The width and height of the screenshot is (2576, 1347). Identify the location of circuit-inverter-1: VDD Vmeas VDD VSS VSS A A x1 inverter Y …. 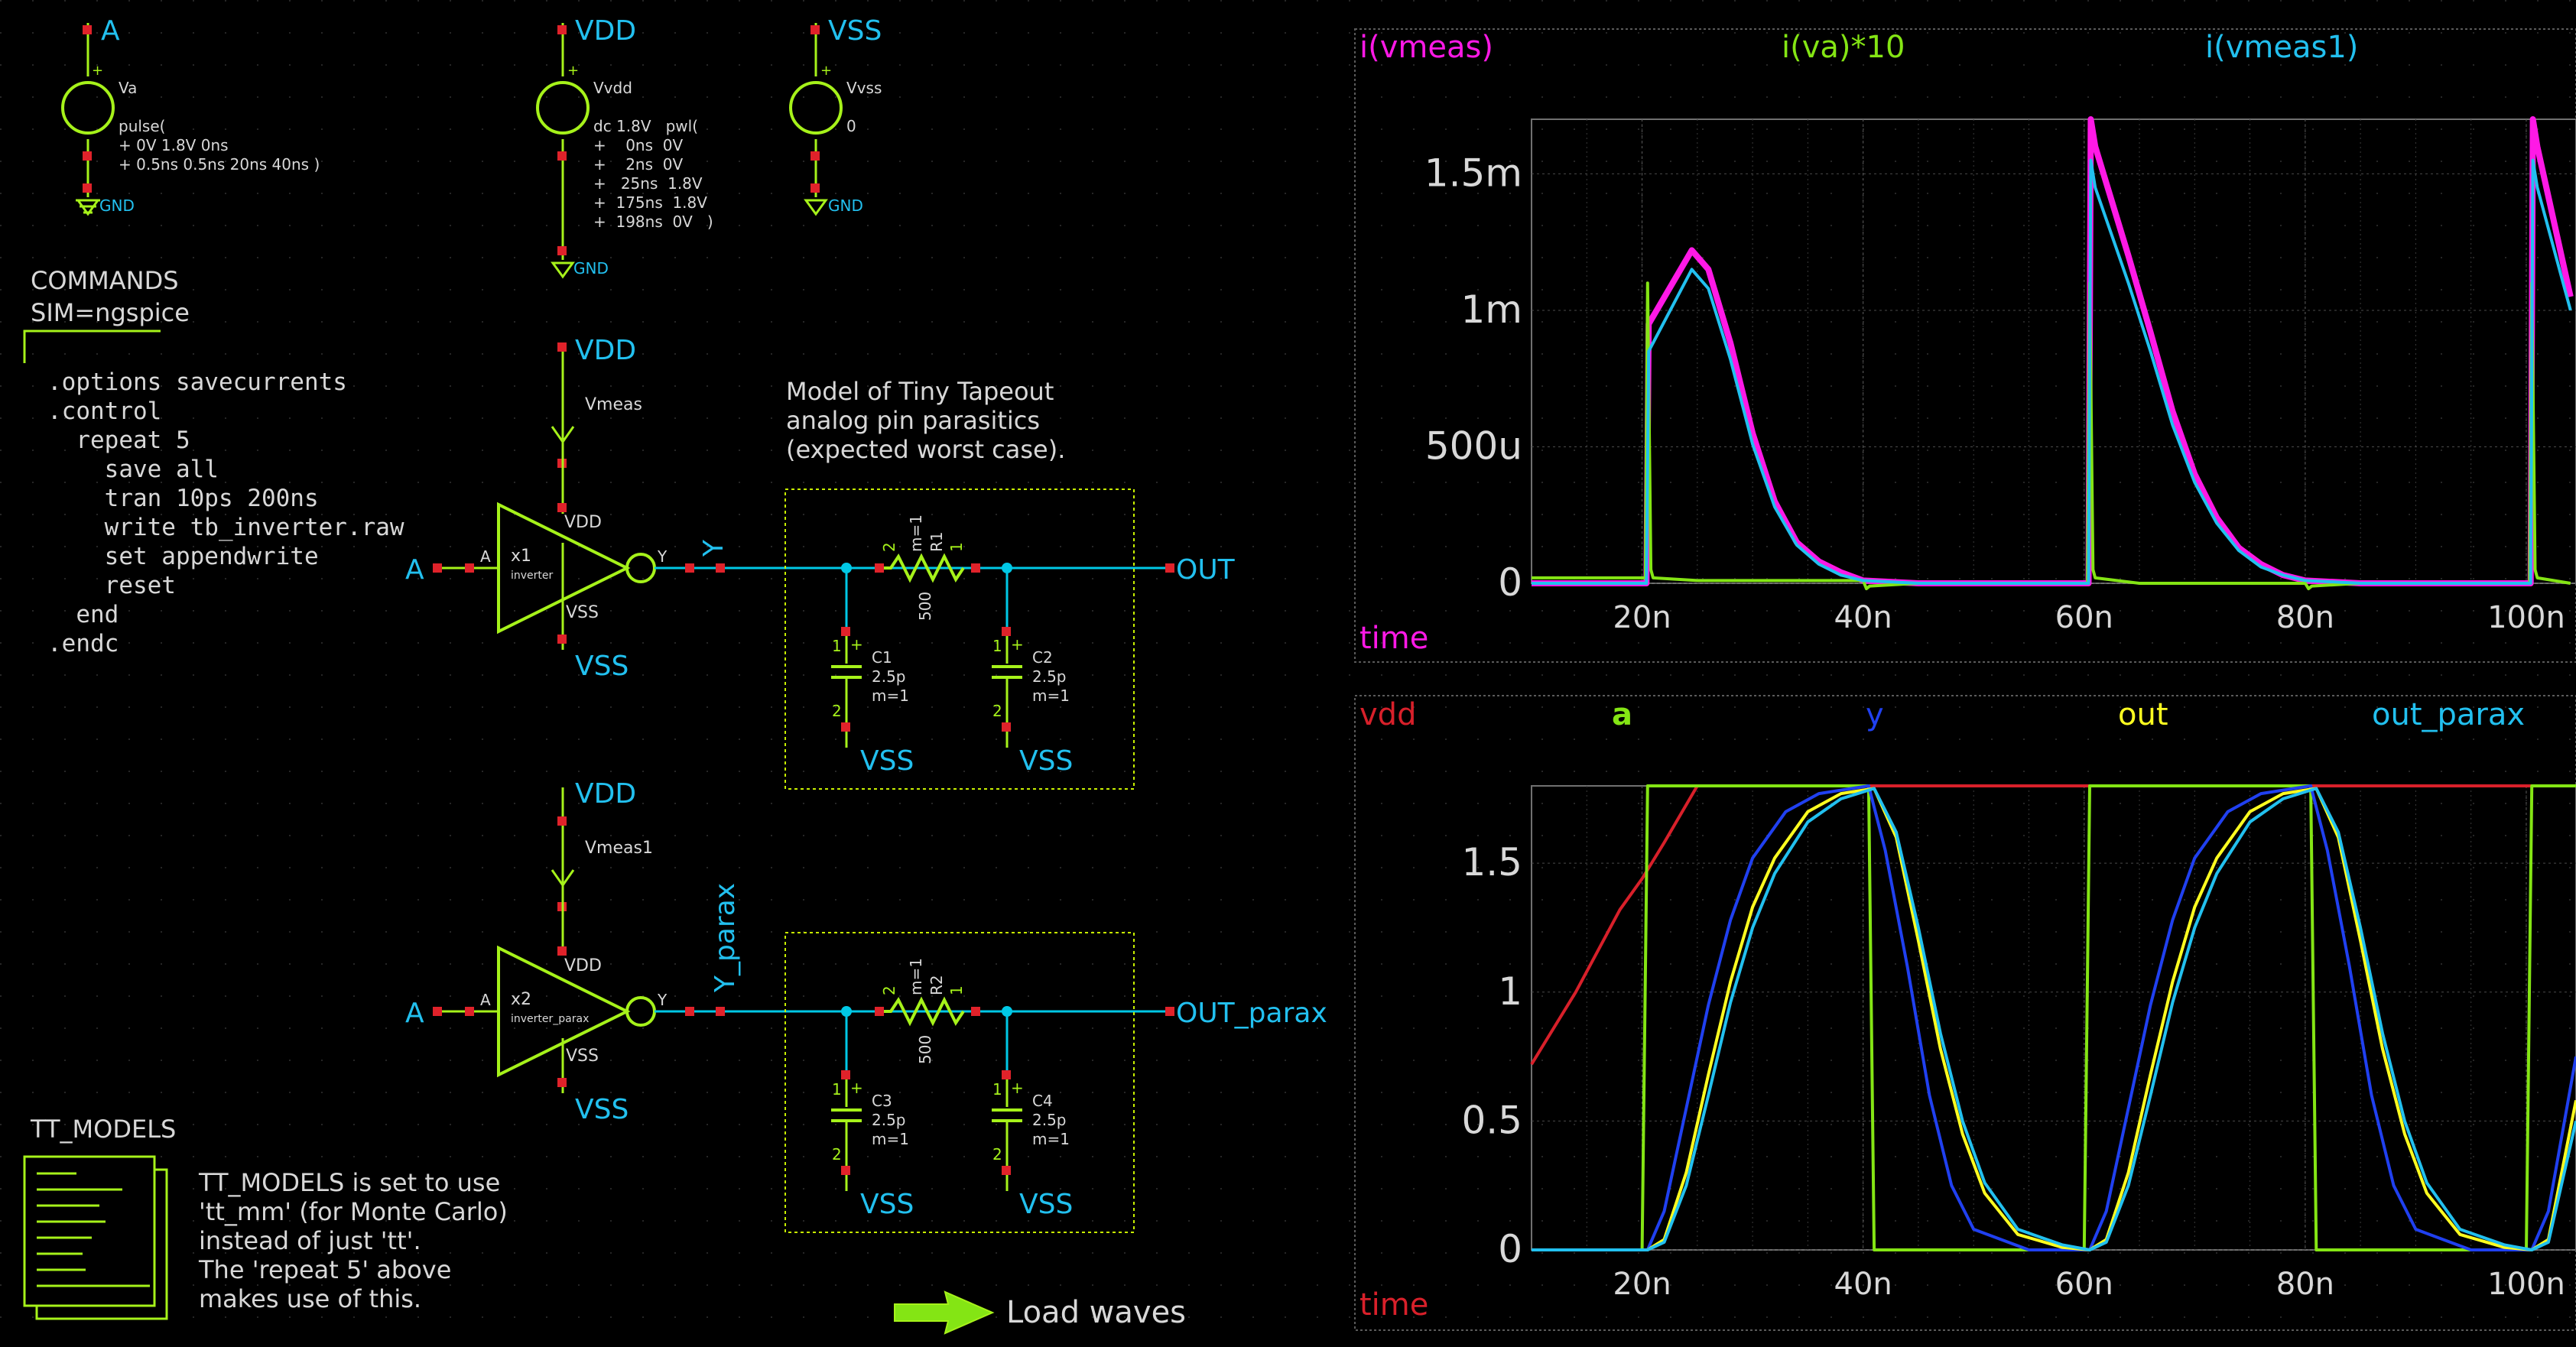
(820, 562).